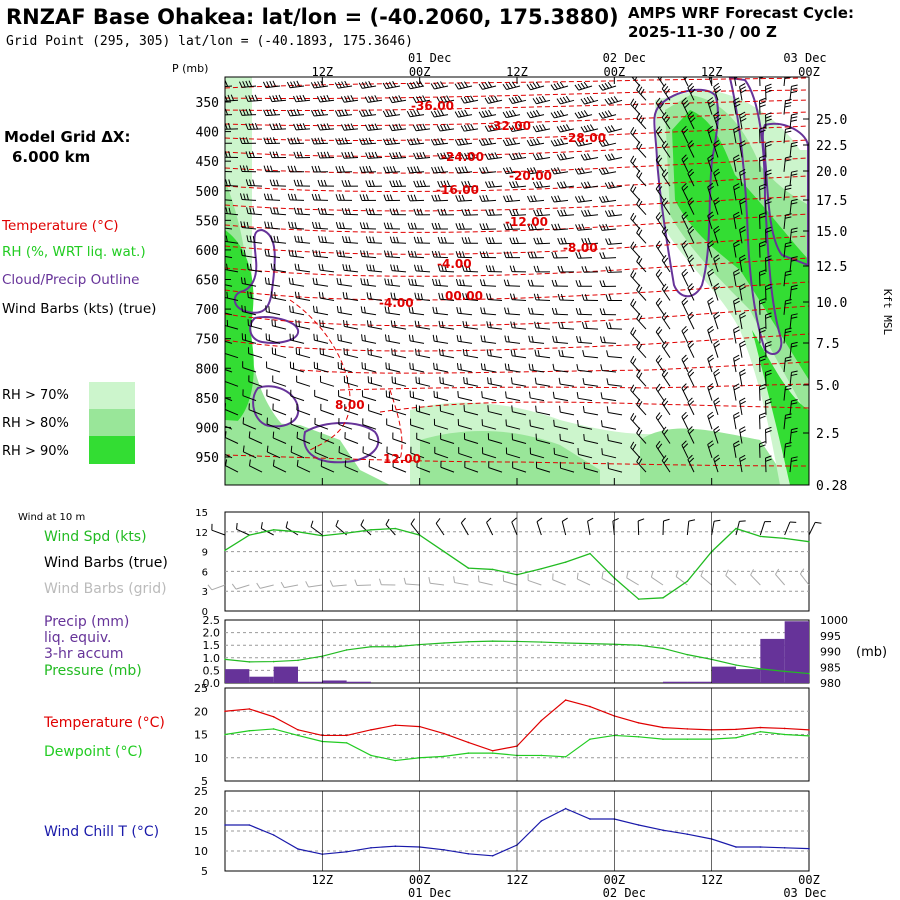 The height and width of the screenshot is (900, 900). What do you see at coordinates (509, 126) in the screenshot?
I see `temp-label: -32.00` at bounding box center [509, 126].